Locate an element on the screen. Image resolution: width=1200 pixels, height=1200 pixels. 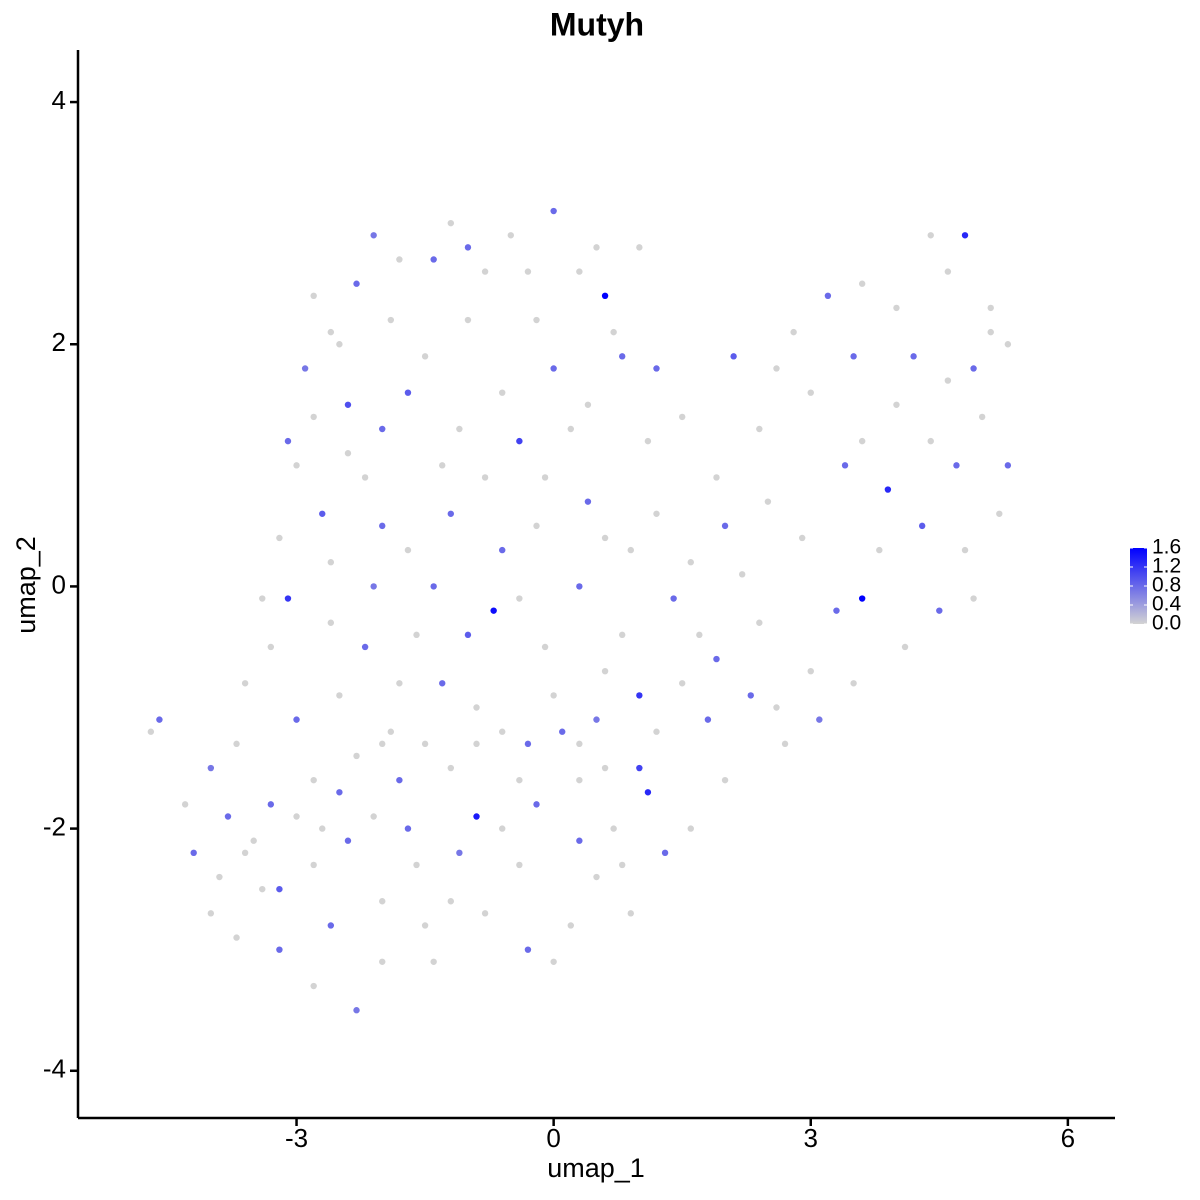
colorbar-label: 0.0 is located at coordinates (1166, 623).